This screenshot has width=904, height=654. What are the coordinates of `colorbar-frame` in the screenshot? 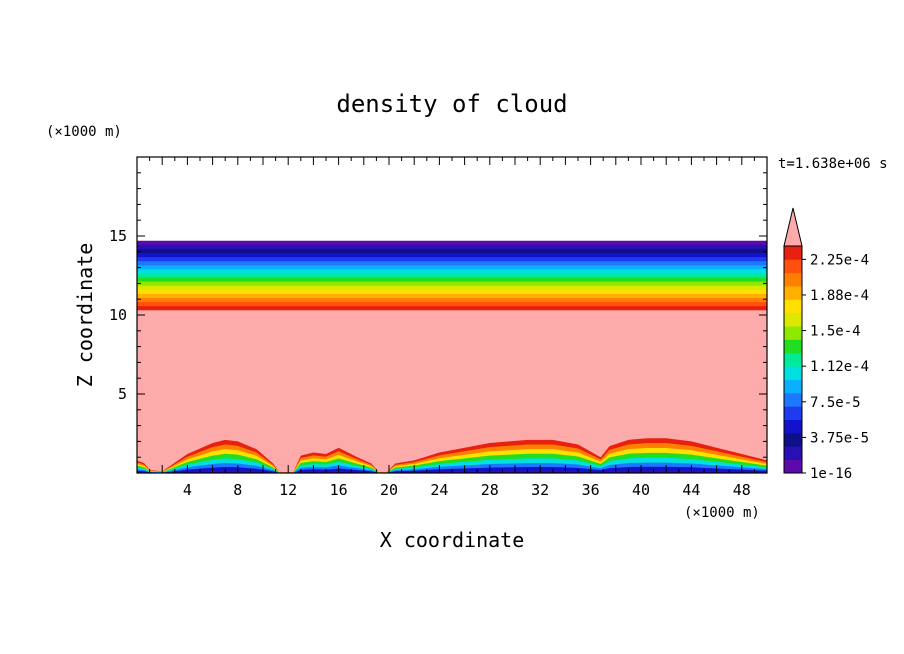 It's located at (793, 359).